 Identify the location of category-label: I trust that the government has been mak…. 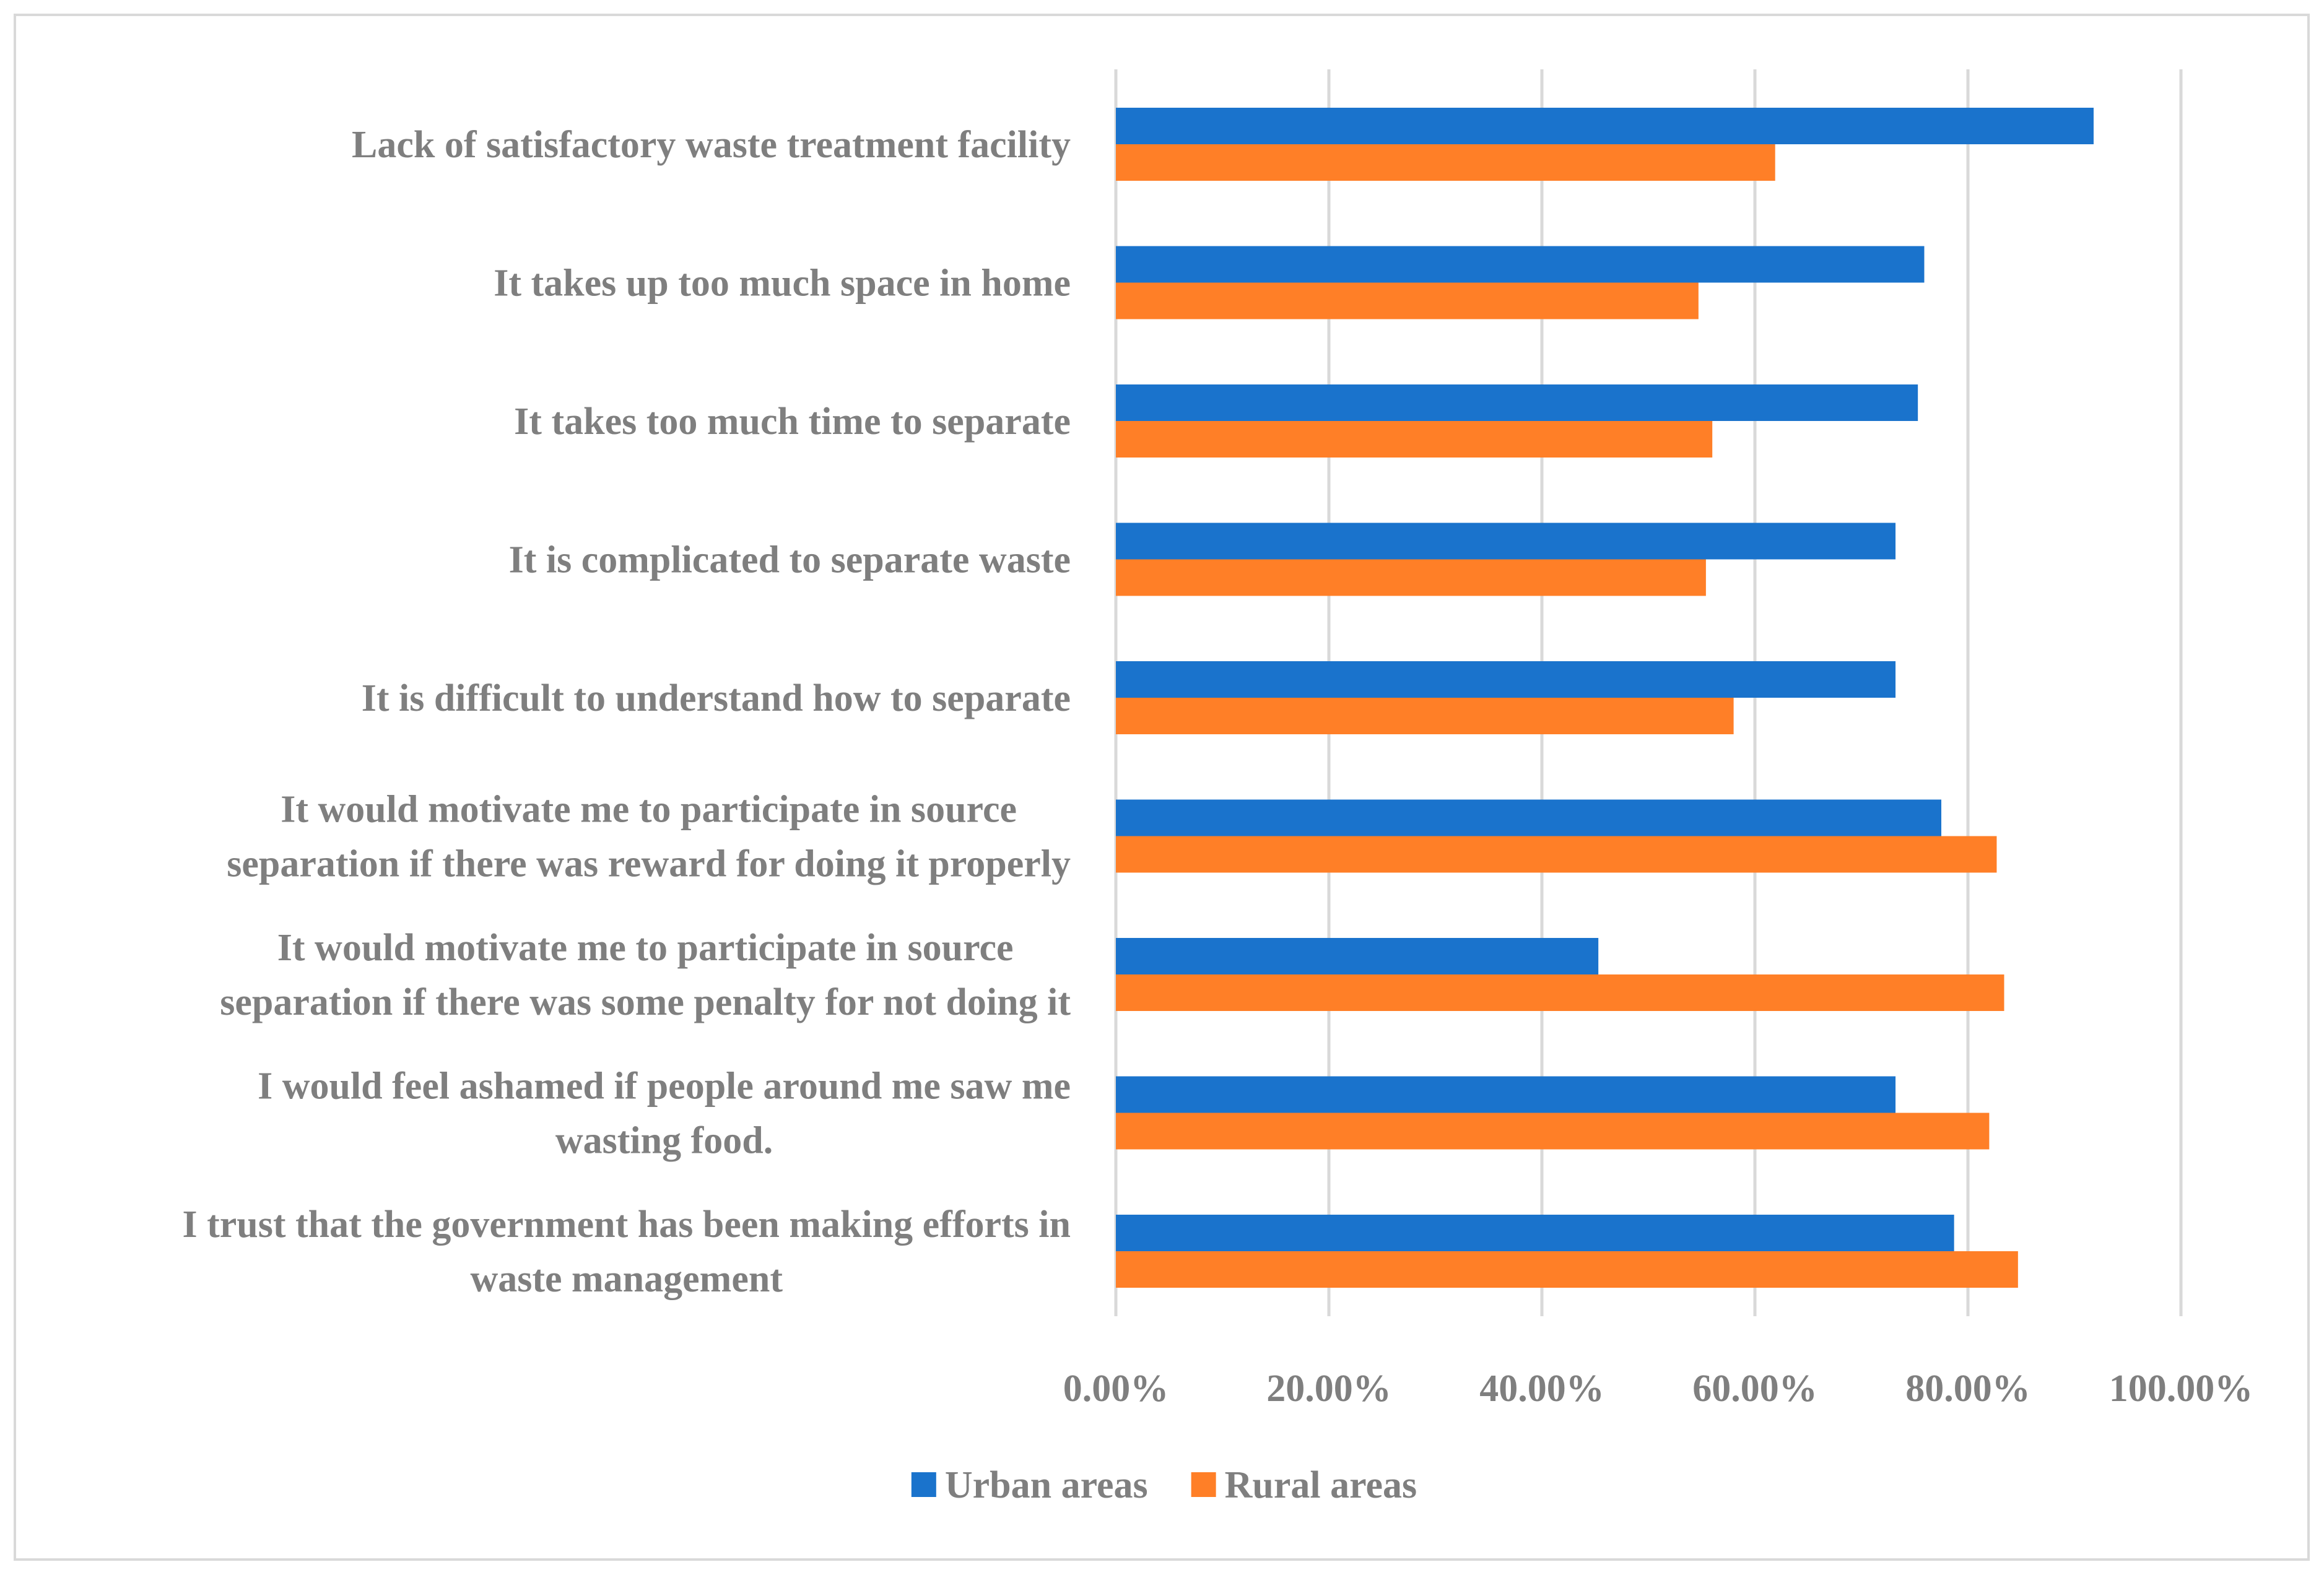
(626, 1252).